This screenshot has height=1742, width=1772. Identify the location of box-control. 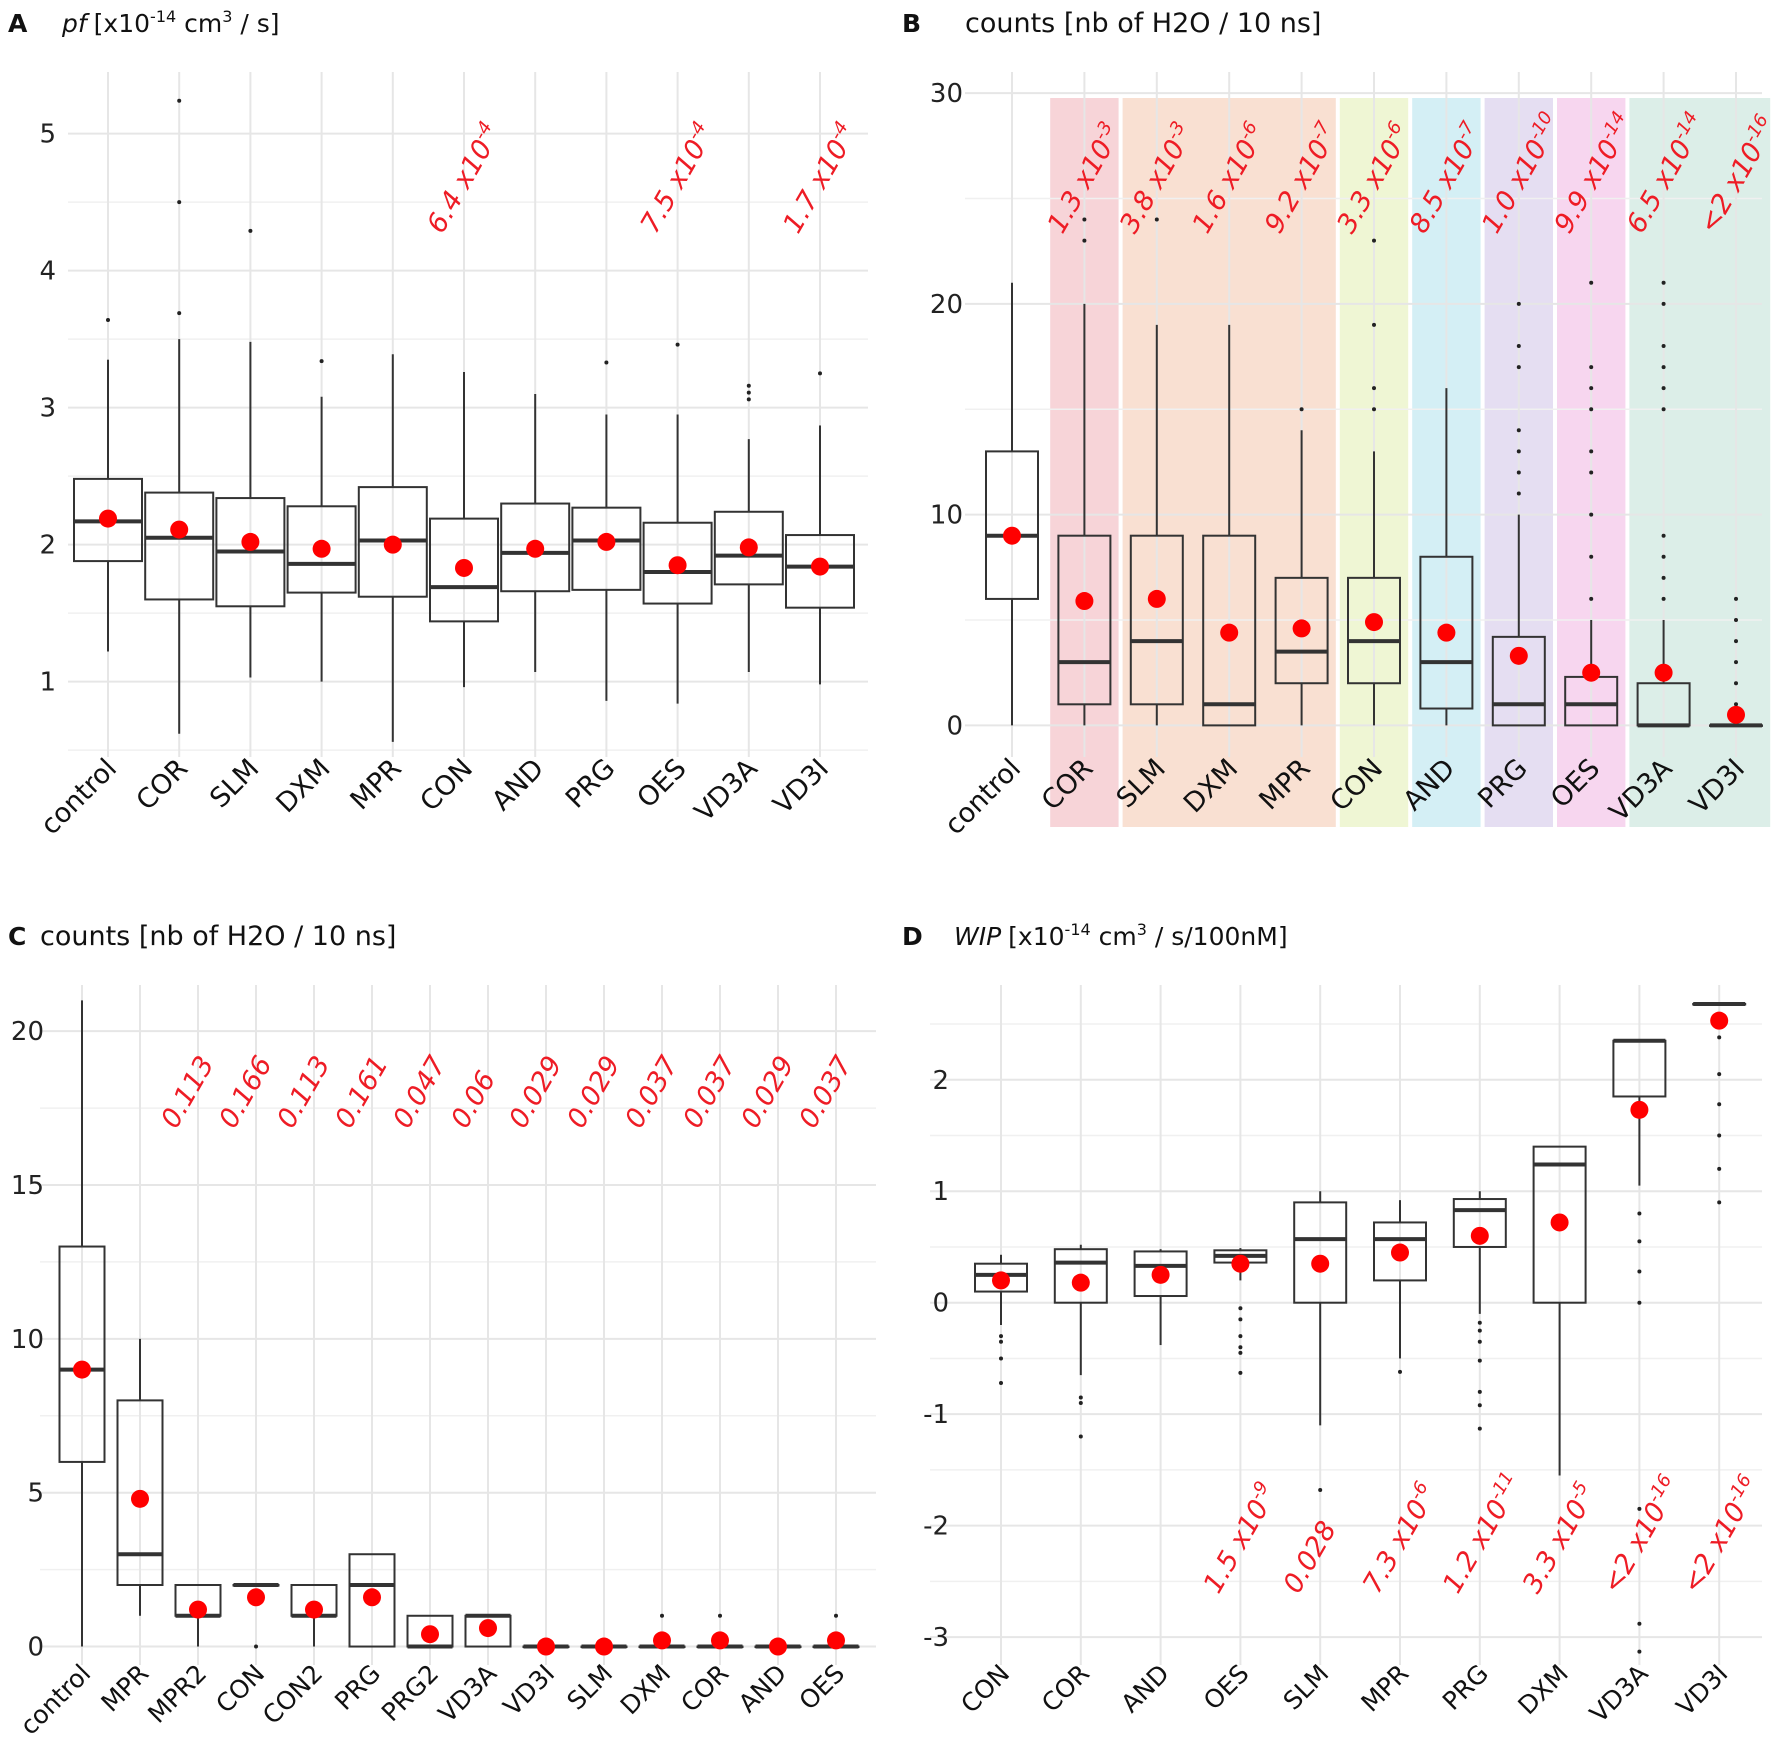
(82, 1323).